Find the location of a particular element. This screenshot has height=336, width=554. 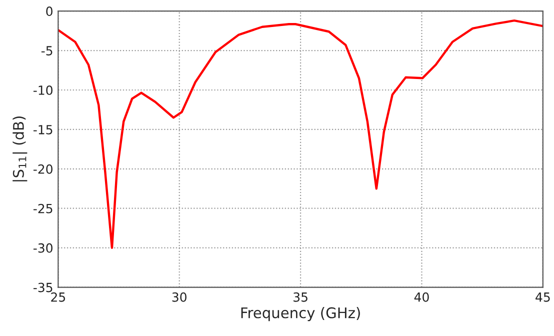

x-tick-label: 40 is located at coordinates (421, 297).